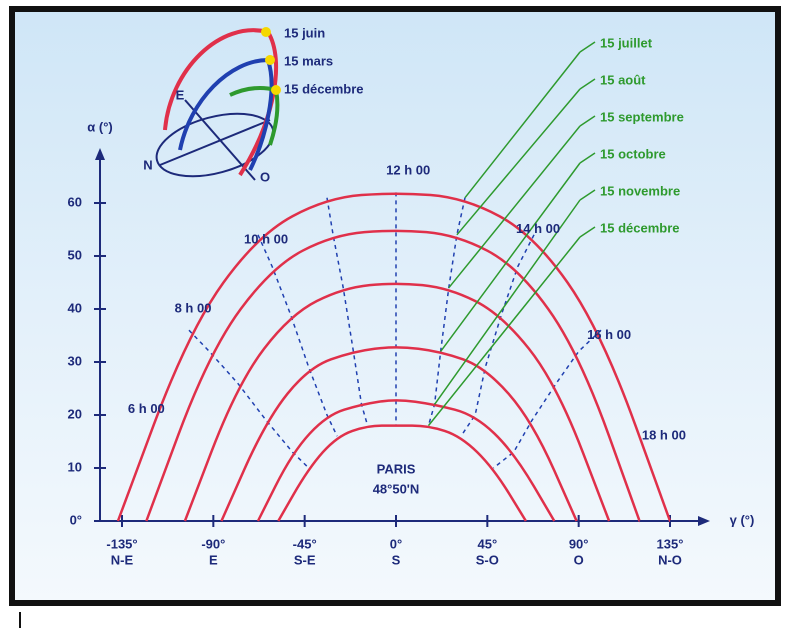  What do you see at coordinates (305, 559) in the screenshot?
I see `x-tick-direction: S-E` at bounding box center [305, 559].